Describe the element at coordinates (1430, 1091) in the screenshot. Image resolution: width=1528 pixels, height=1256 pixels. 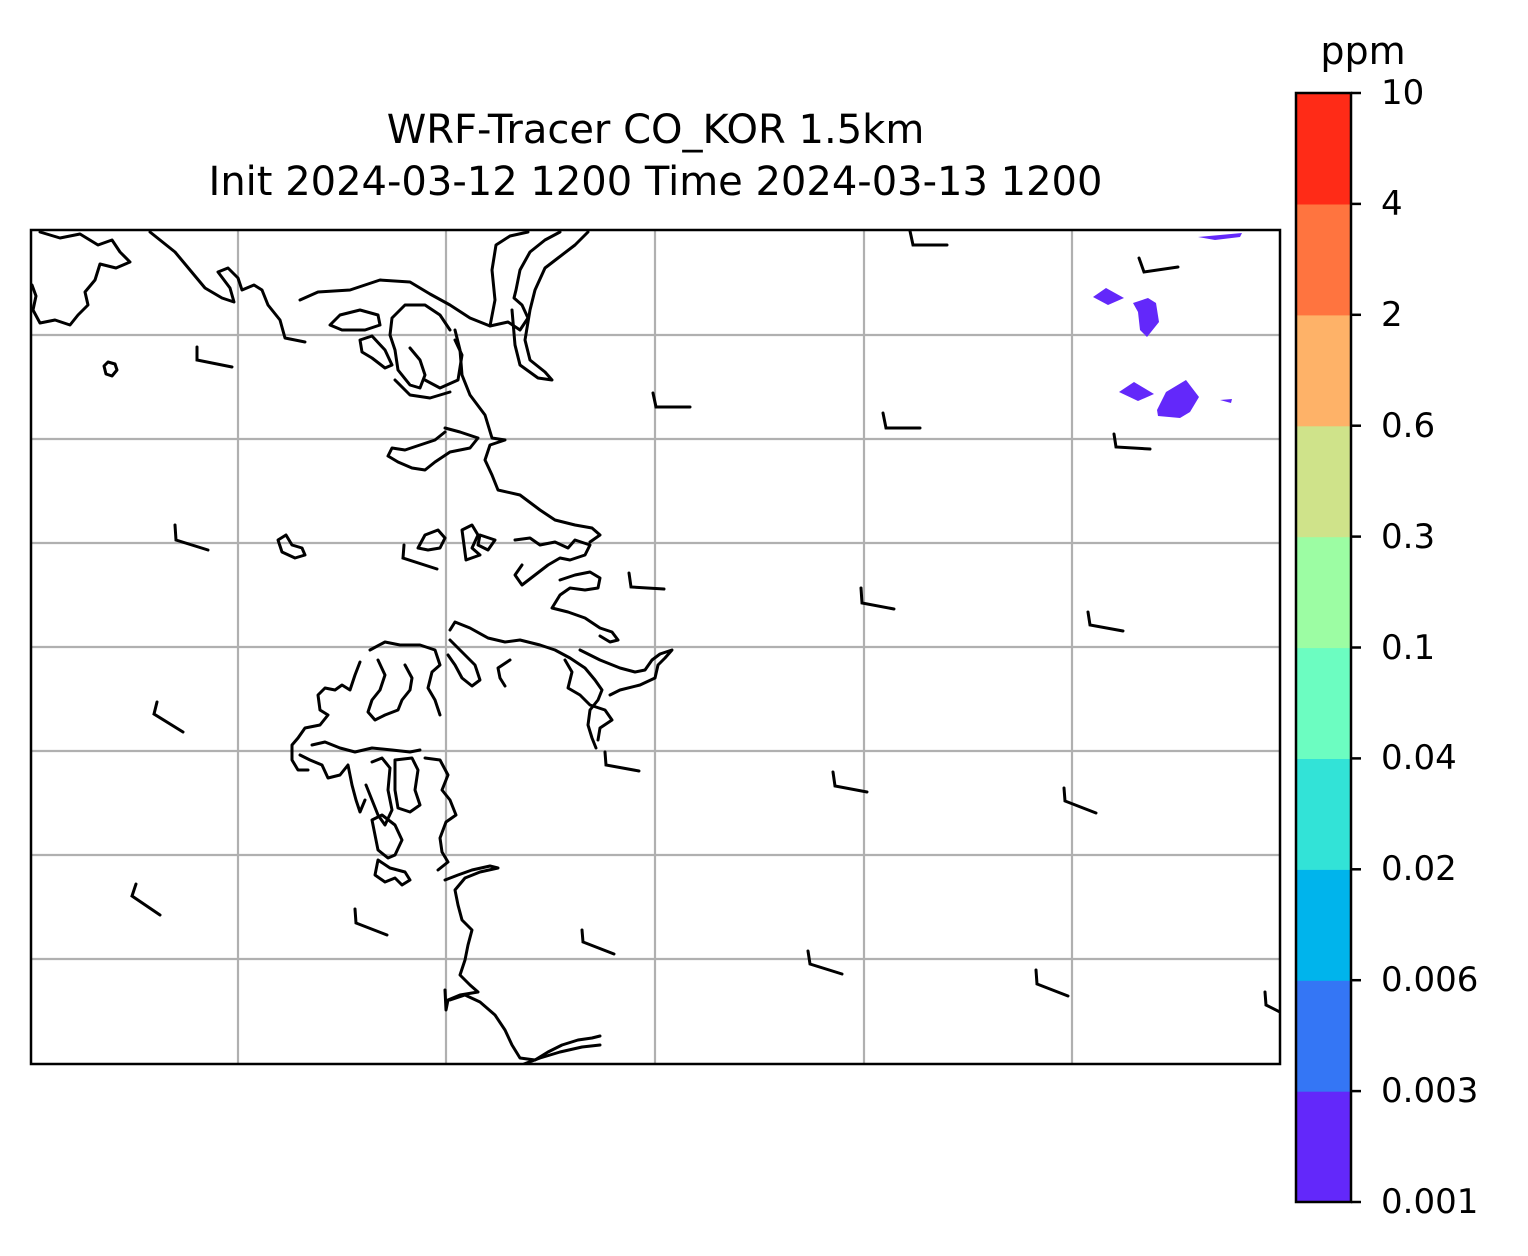
I see `colorbar-tick-label: 0.003` at that location.